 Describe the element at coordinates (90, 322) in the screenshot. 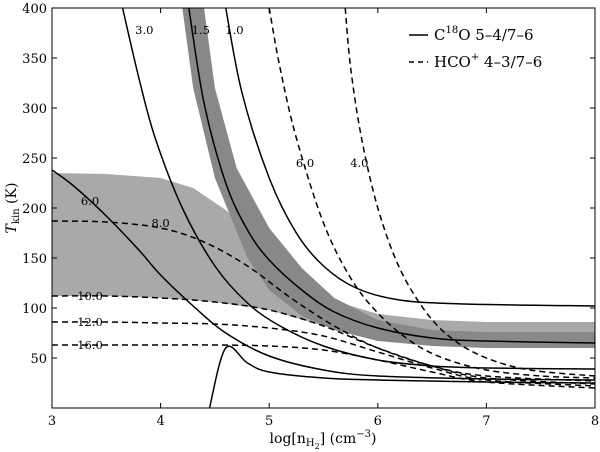

I see `series-label-9: 12.0` at that location.